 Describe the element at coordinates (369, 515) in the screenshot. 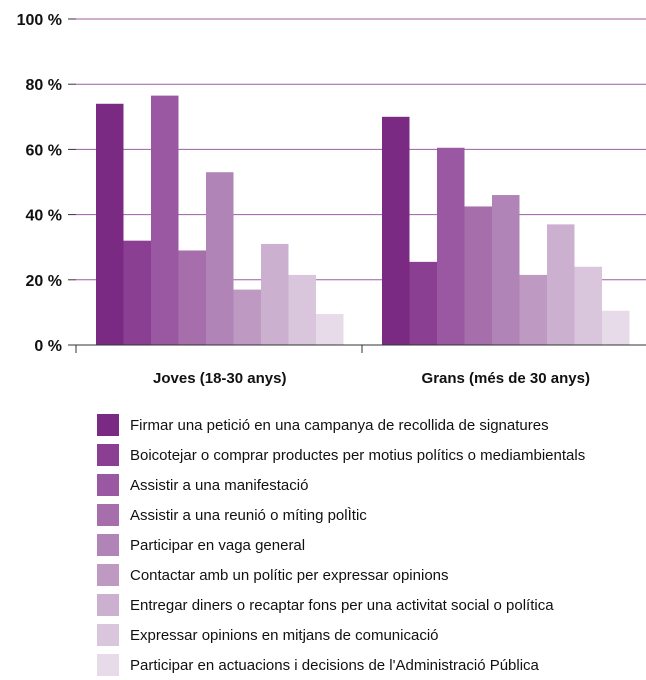

I see `legend-item: Assistir a una reunió o míting polÌtic` at that location.